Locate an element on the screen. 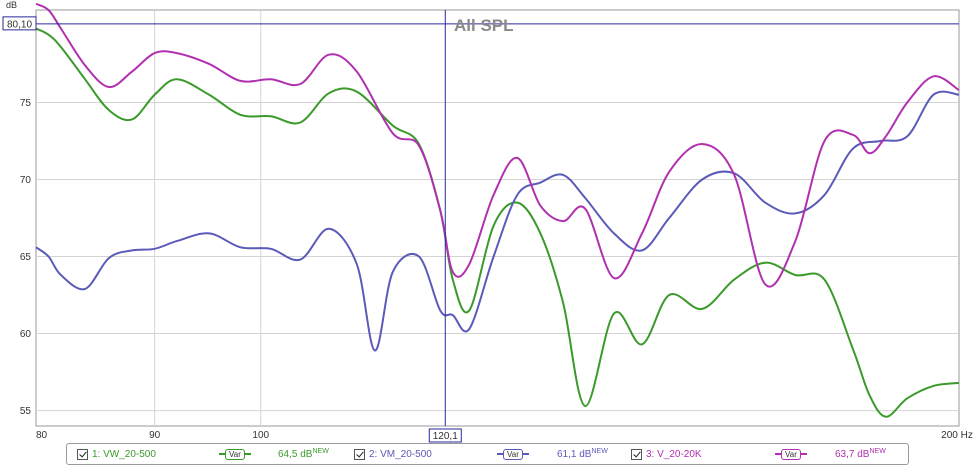 This screenshot has width=975, height=469. legend-entry-2: 2: VM_20-500 is located at coordinates (393, 454).